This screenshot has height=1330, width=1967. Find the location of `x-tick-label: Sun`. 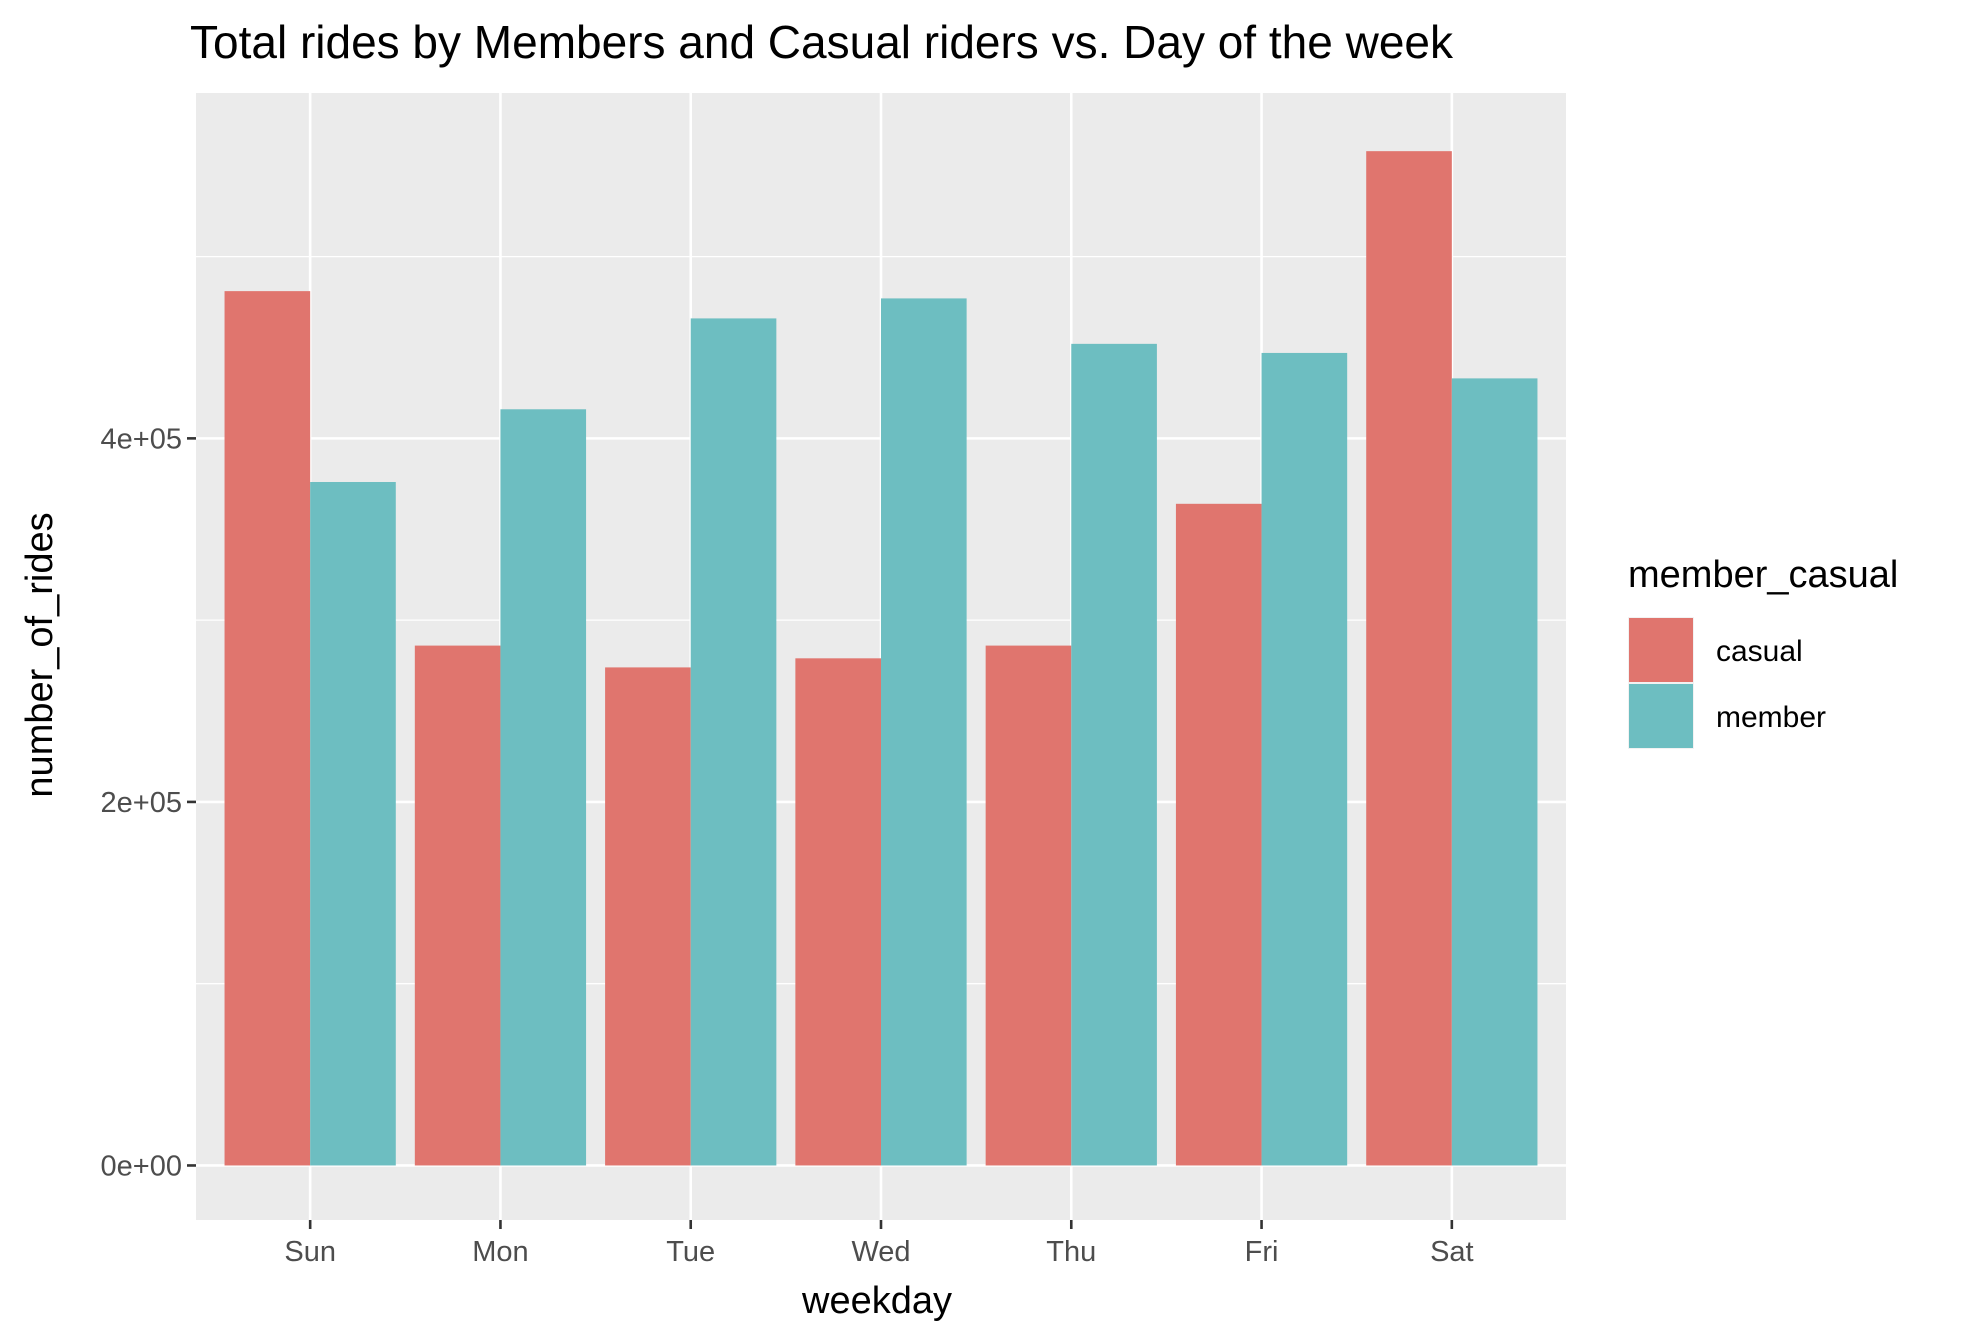

x-tick-label: Sun is located at coordinates (310, 1252).